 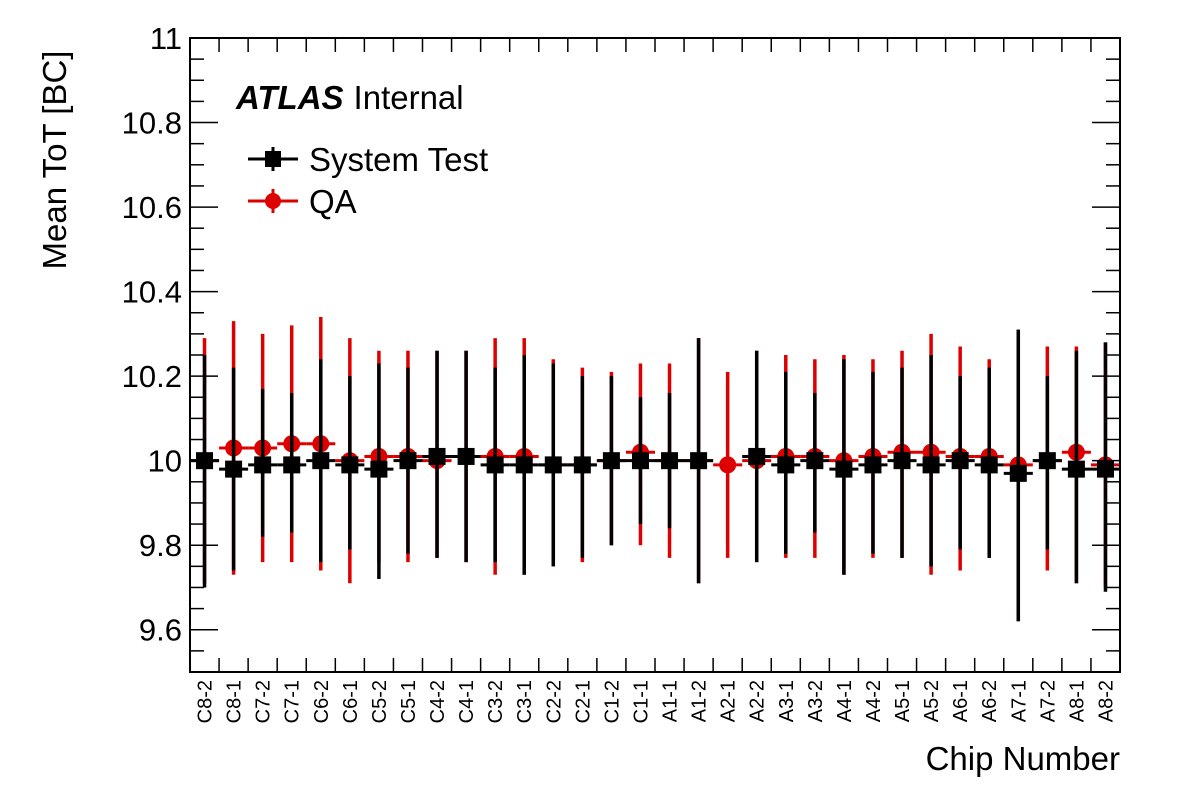 What do you see at coordinates (333, 201) in the screenshot?
I see `legend-label-qa: QA` at bounding box center [333, 201].